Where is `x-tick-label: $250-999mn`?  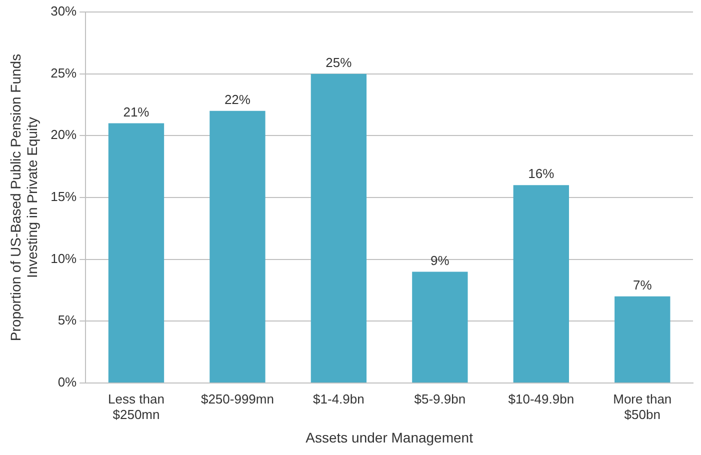
x-tick-label: $250-999mn is located at coordinates (237, 398).